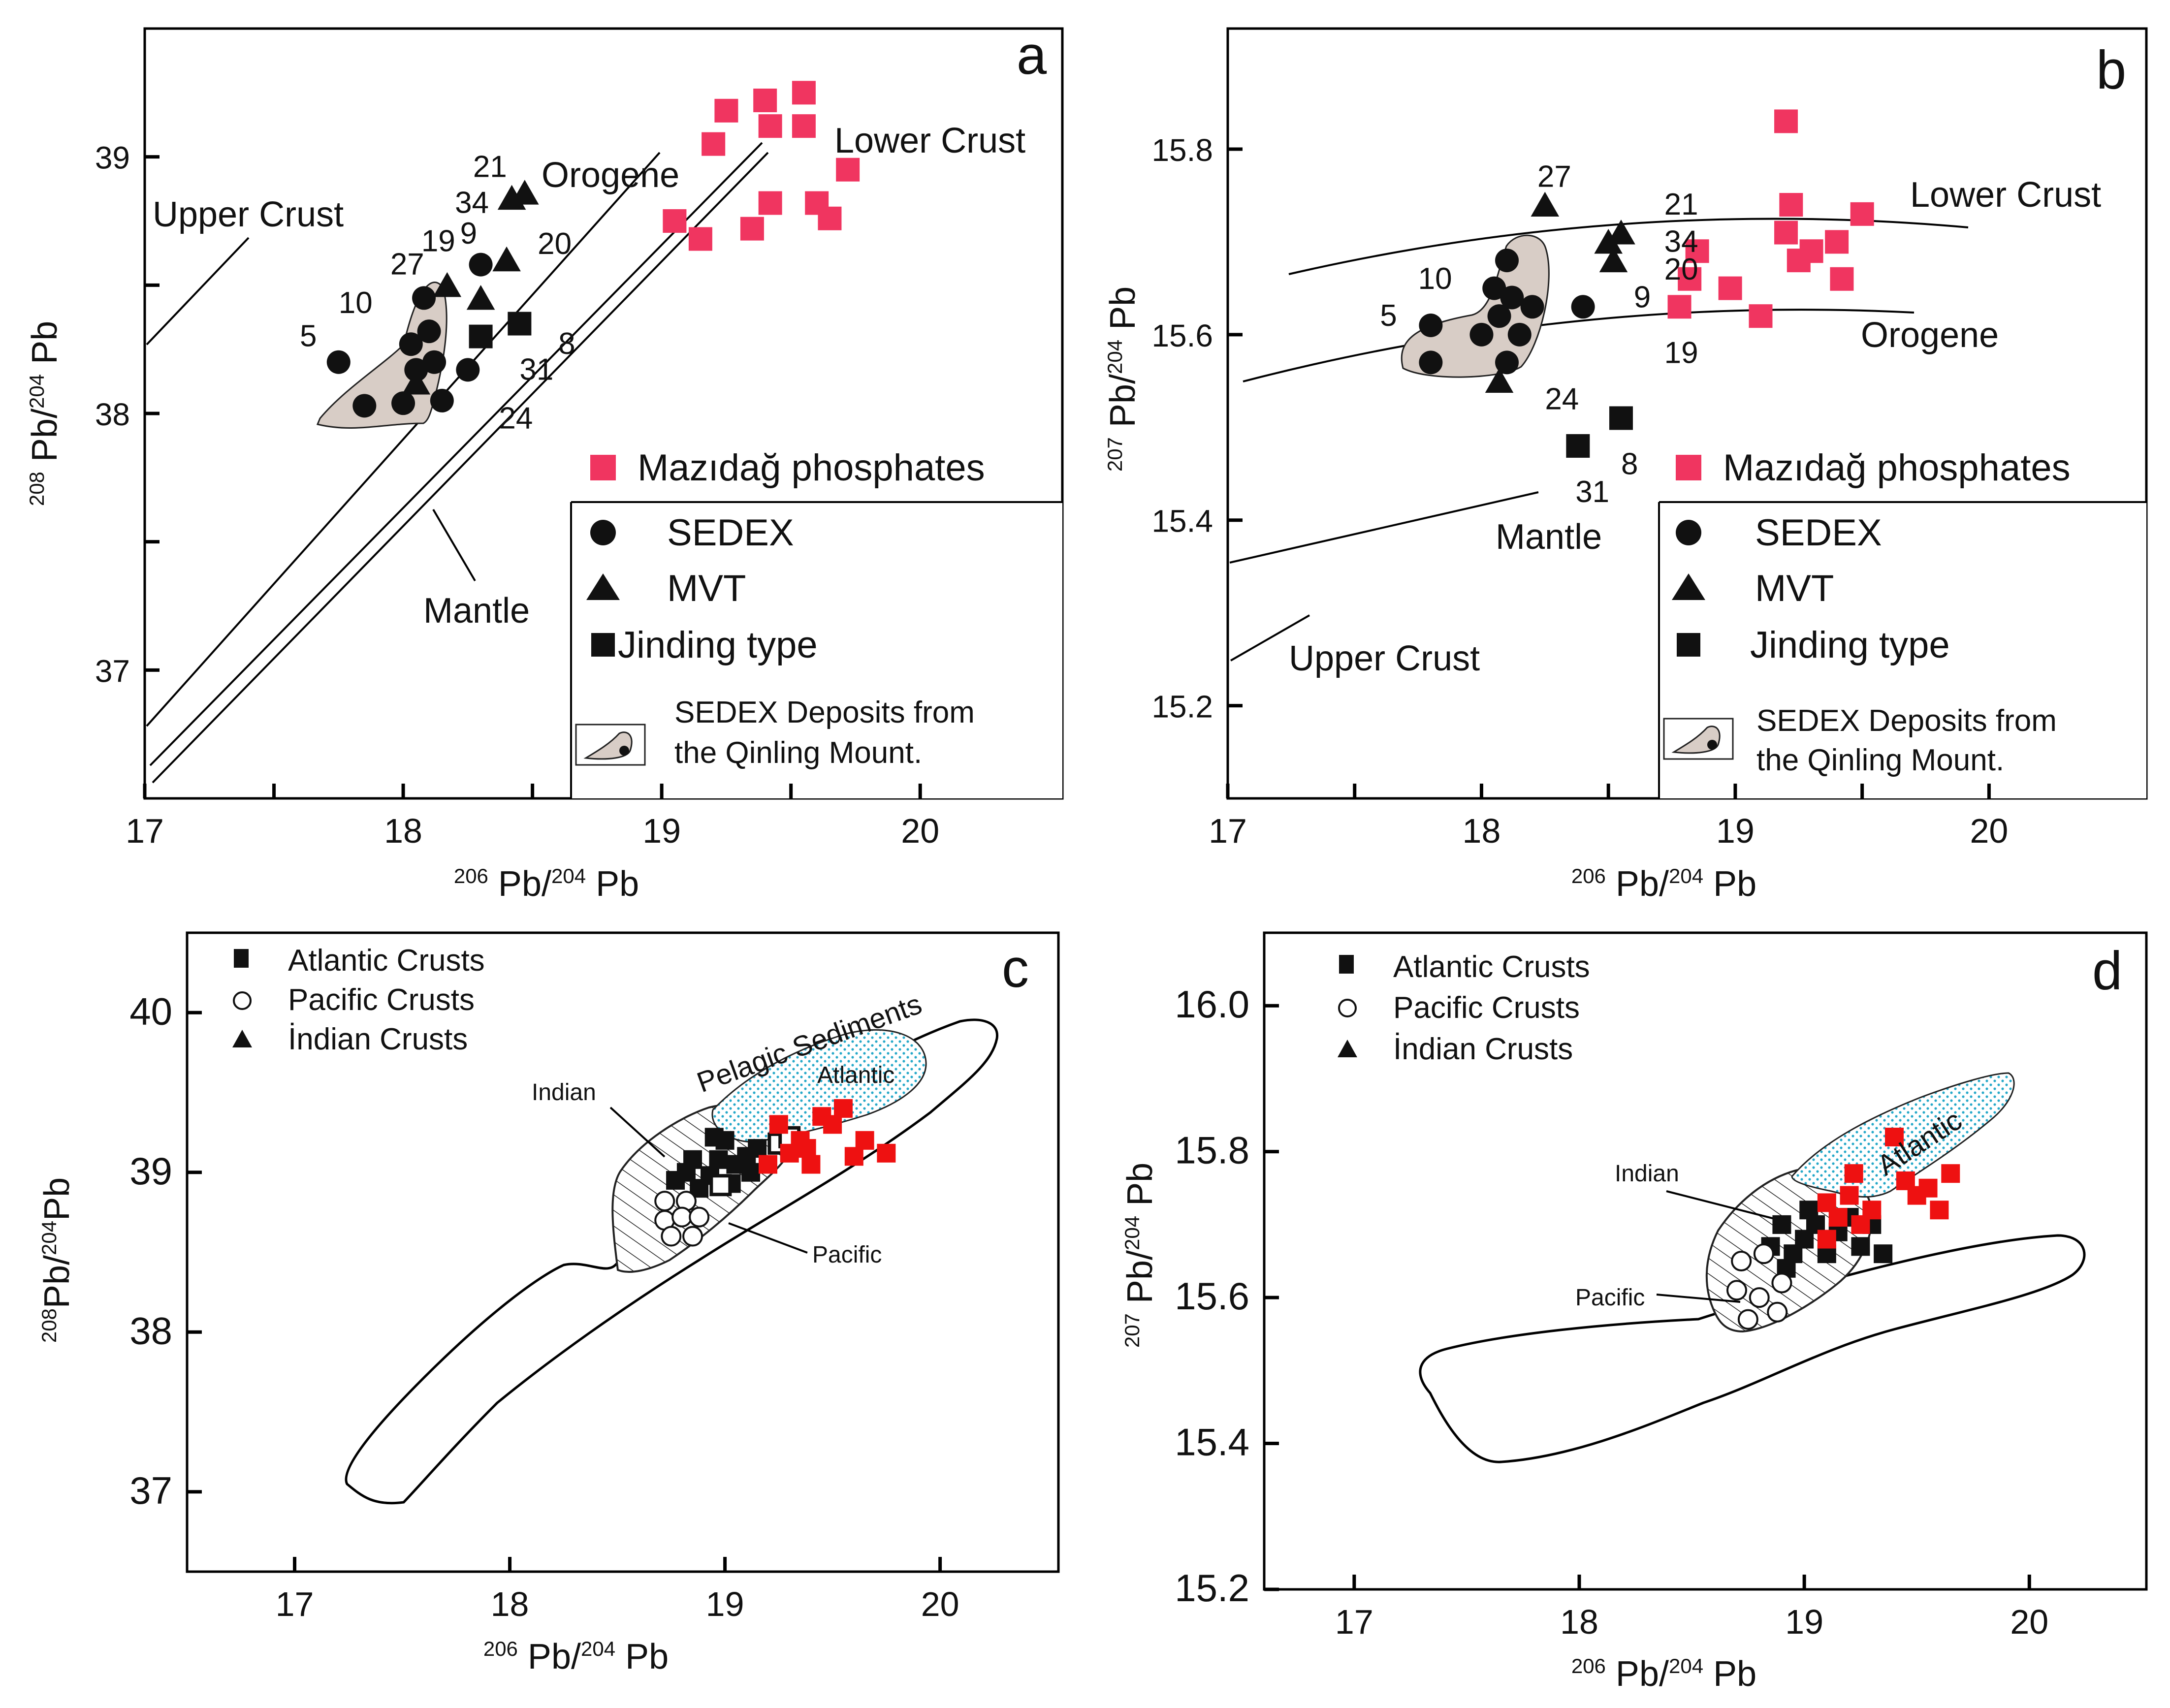 This screenshot has height=1708, width=2170. Describe the element at coordinates (112, 671) in the screenshot. I see `y-tick-label: 37` at that location.